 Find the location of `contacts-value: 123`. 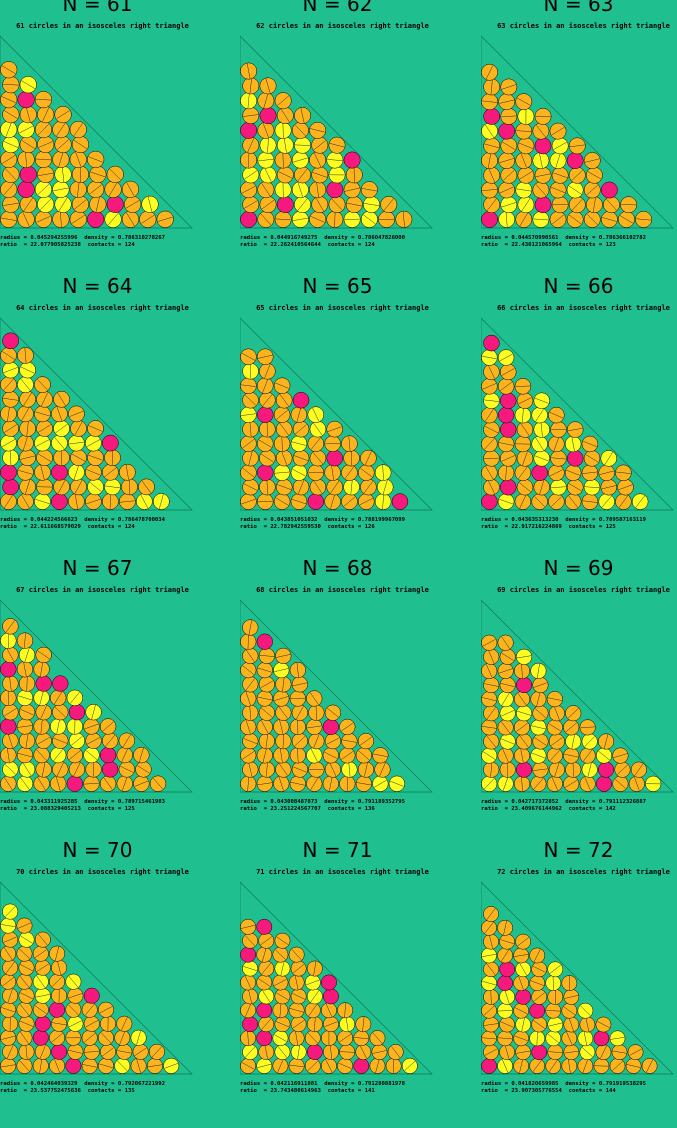

contacts-value: 123 is located at coordinates (611, 245).